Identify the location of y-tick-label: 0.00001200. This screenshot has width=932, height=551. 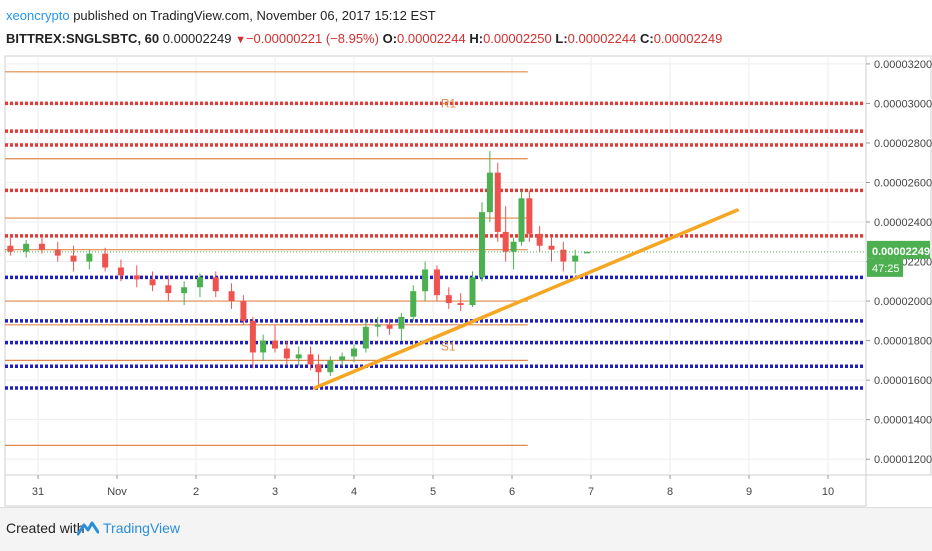
(903, 460).